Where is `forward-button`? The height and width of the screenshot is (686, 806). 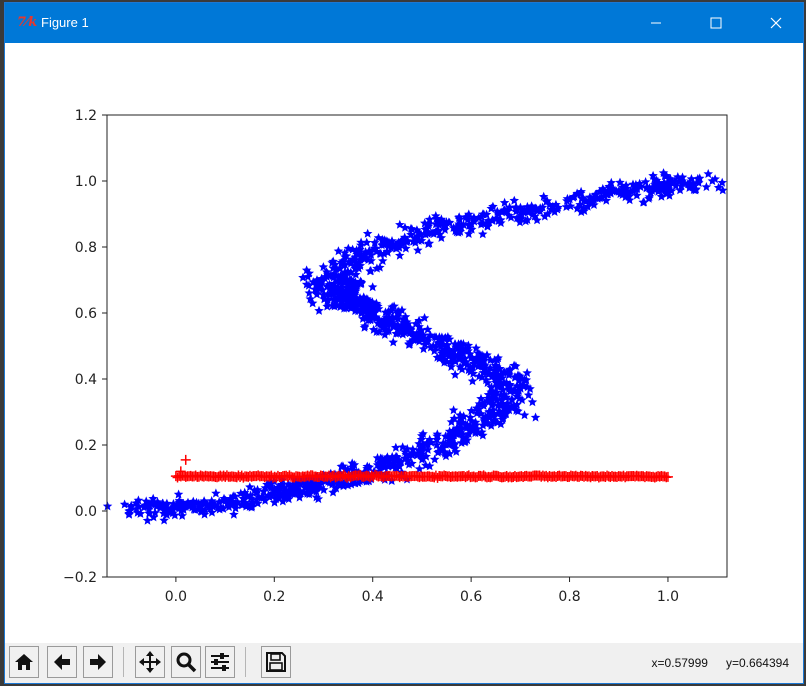
forward-button is located at coordinates (98, 662).